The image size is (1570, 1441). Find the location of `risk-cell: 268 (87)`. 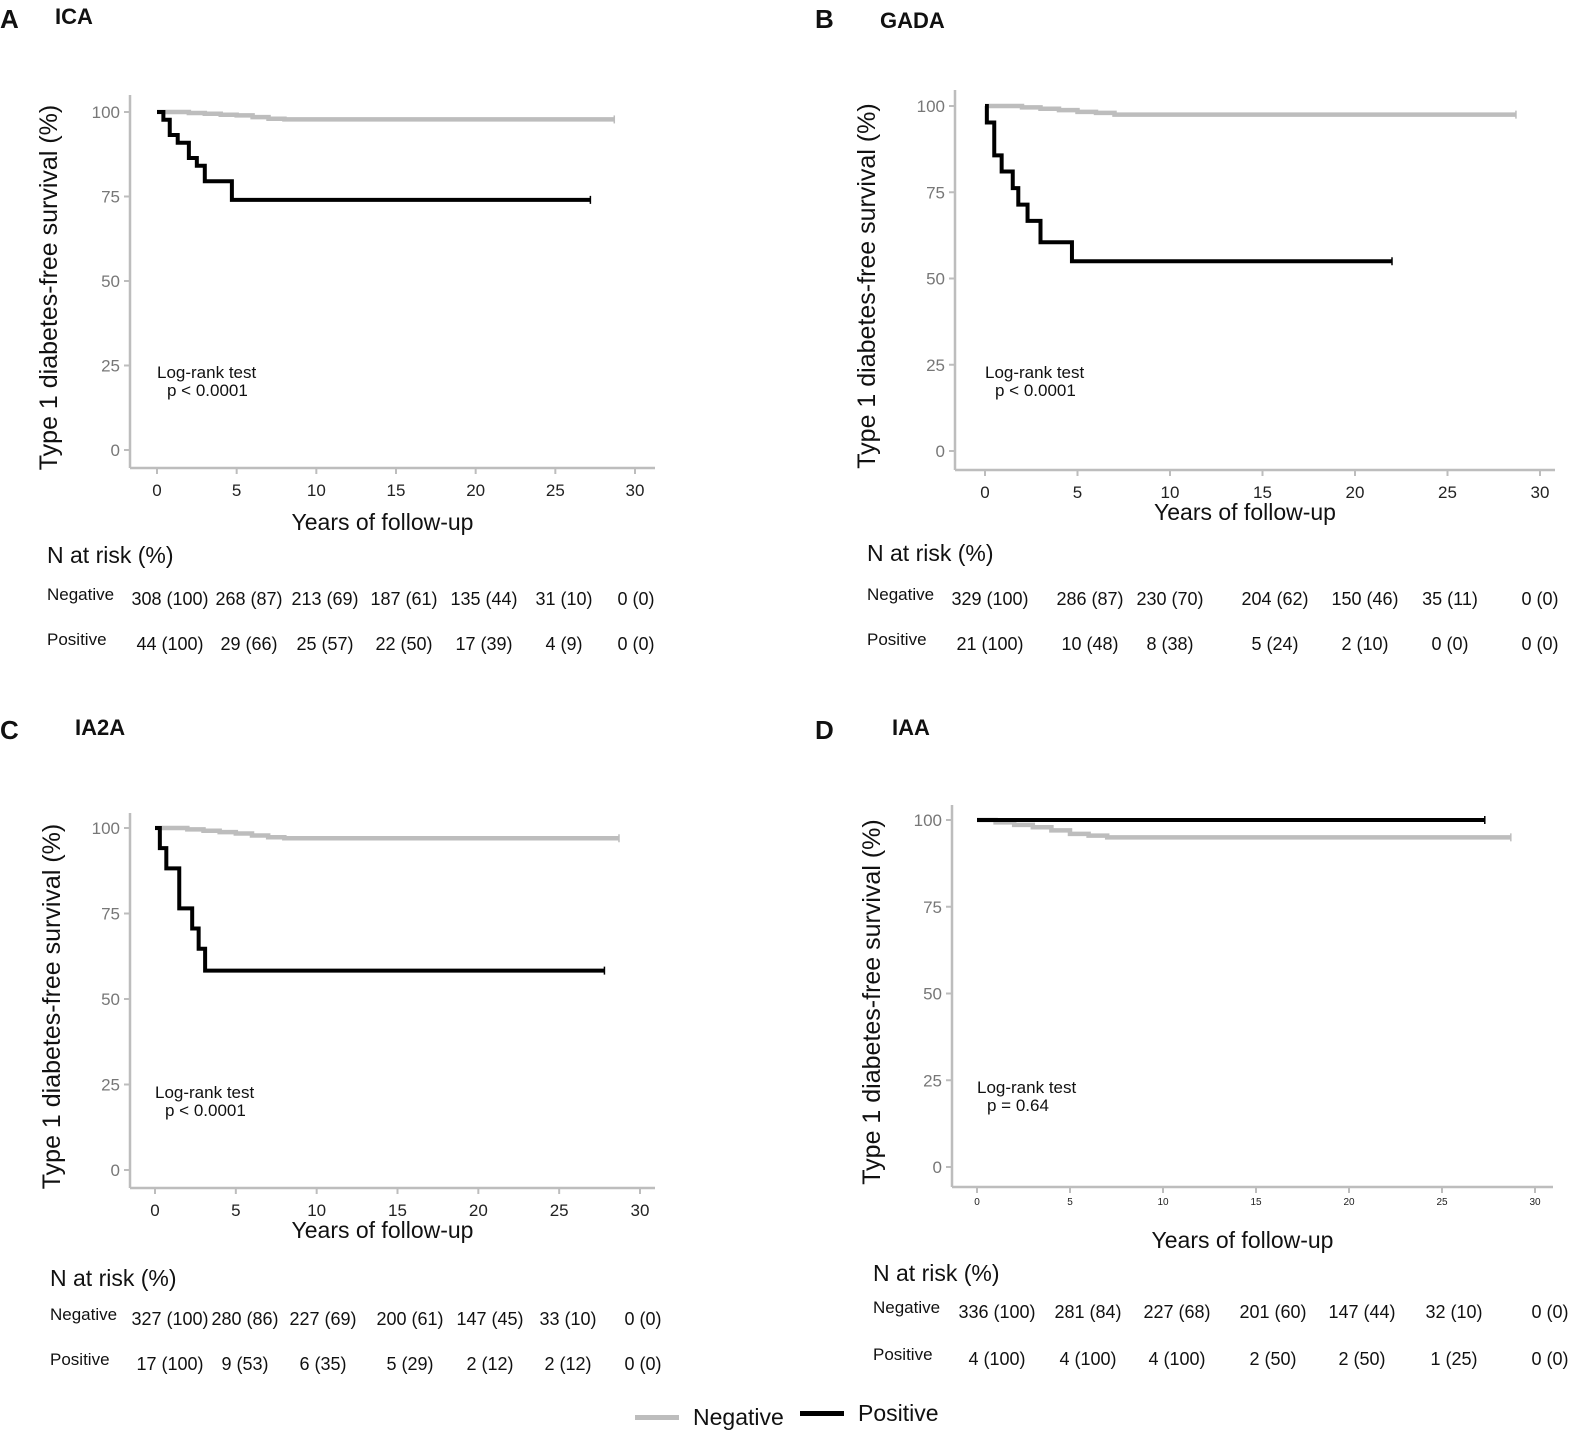

risk-cell: 268 (87) is located at coordinates (249, 599).